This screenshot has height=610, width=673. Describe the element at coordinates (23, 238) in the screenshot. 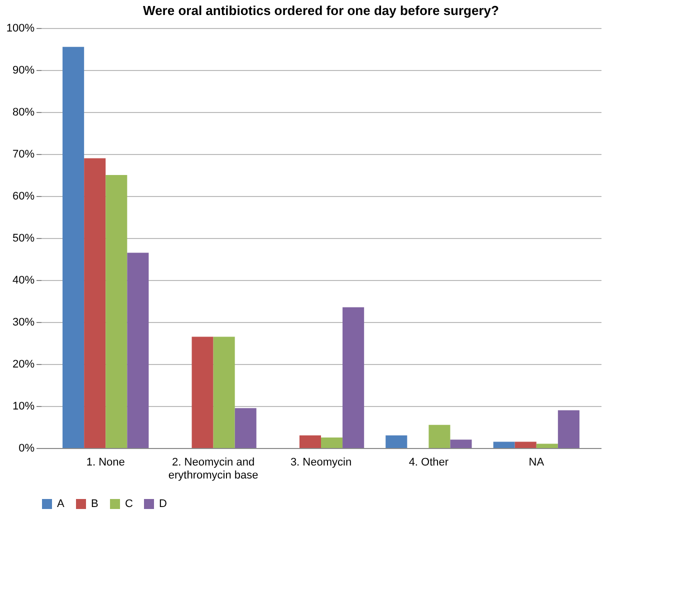

I see `y-tick-label: 50%` at that location.